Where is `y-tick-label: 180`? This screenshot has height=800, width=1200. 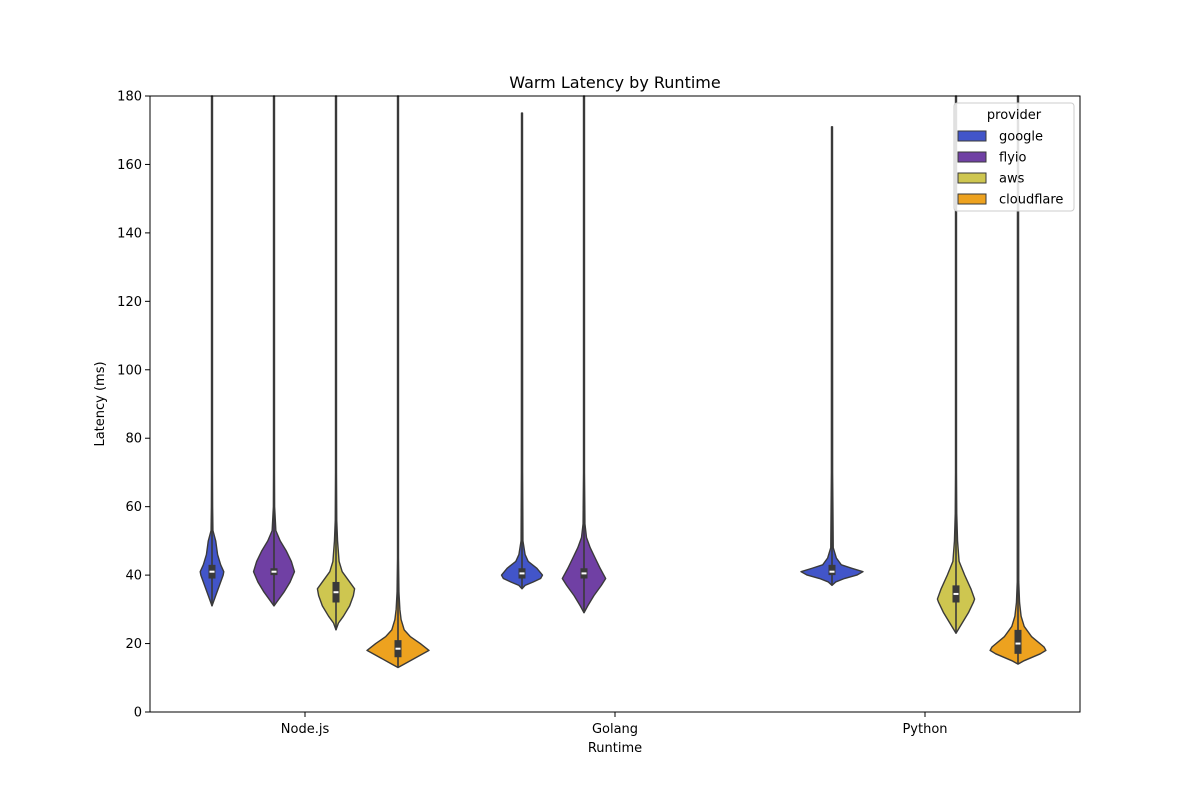 y-tick-label: 180 is located at coordinates (129, 97).